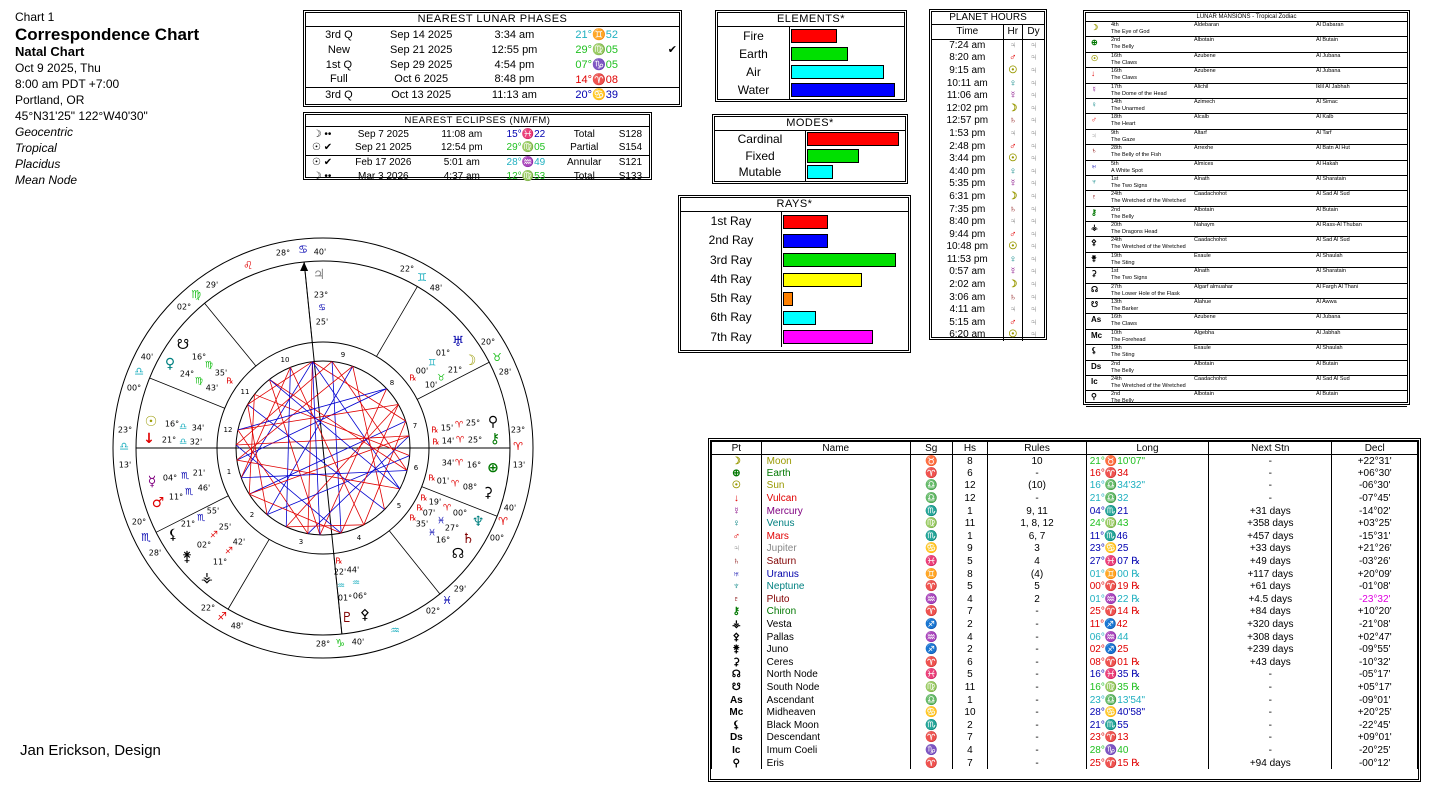 This screenshot has height=789, width=1437. Describe the element at coordinates (931, 637) in the screenshot. I see `planet-sign: ♒` at that location.